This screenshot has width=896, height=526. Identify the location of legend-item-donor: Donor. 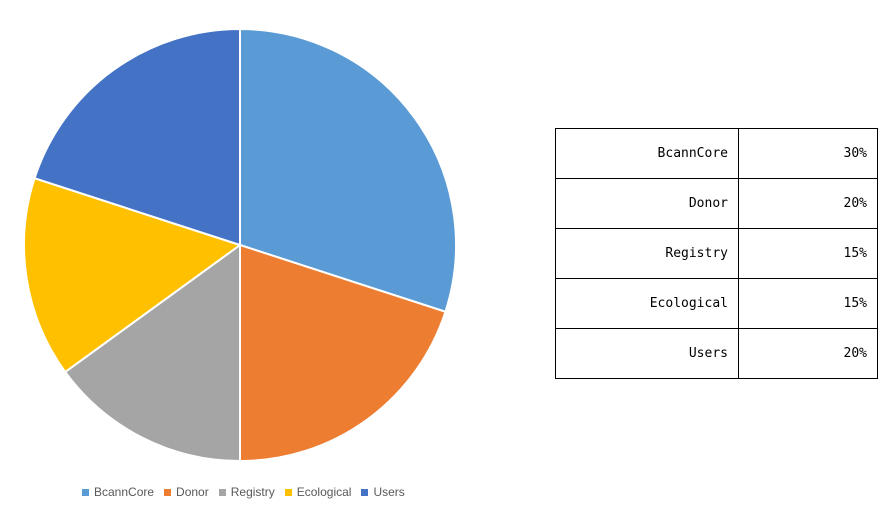
(186, 492).